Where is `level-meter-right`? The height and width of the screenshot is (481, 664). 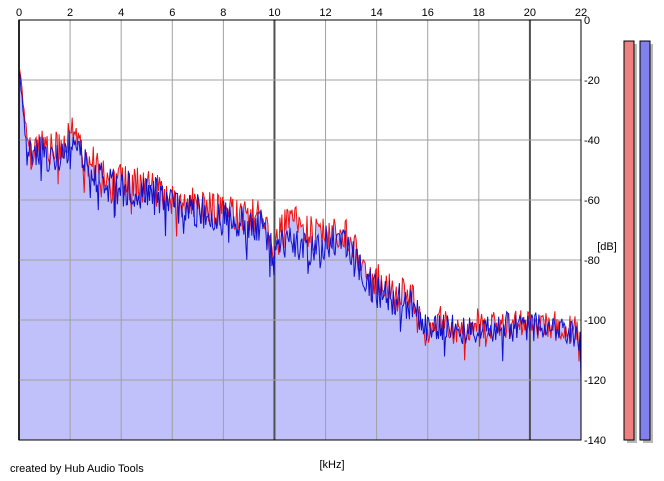 level-meter-right is located at coordinates (645, 240).